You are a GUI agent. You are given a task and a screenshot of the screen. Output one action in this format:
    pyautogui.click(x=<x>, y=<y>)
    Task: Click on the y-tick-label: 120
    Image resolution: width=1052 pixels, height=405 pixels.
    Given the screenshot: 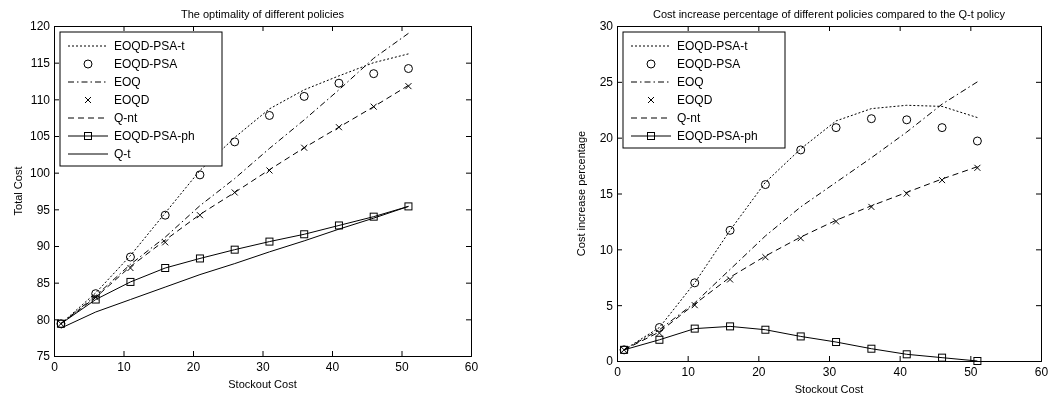 What is the action you would take?
    pyautogui.click(x=40, y=26)
    